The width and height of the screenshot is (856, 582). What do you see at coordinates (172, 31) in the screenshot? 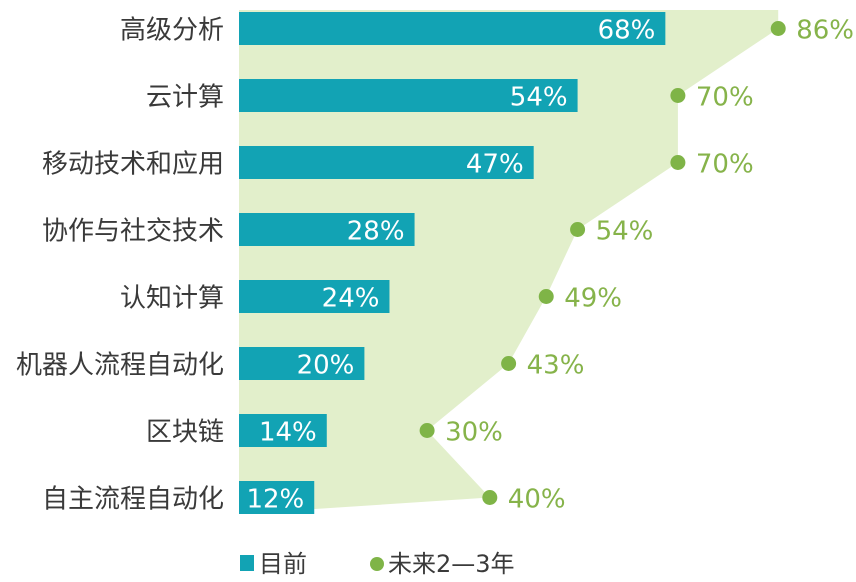
I see `category-label-0: 高级分析` at bounding box center [172, 31].